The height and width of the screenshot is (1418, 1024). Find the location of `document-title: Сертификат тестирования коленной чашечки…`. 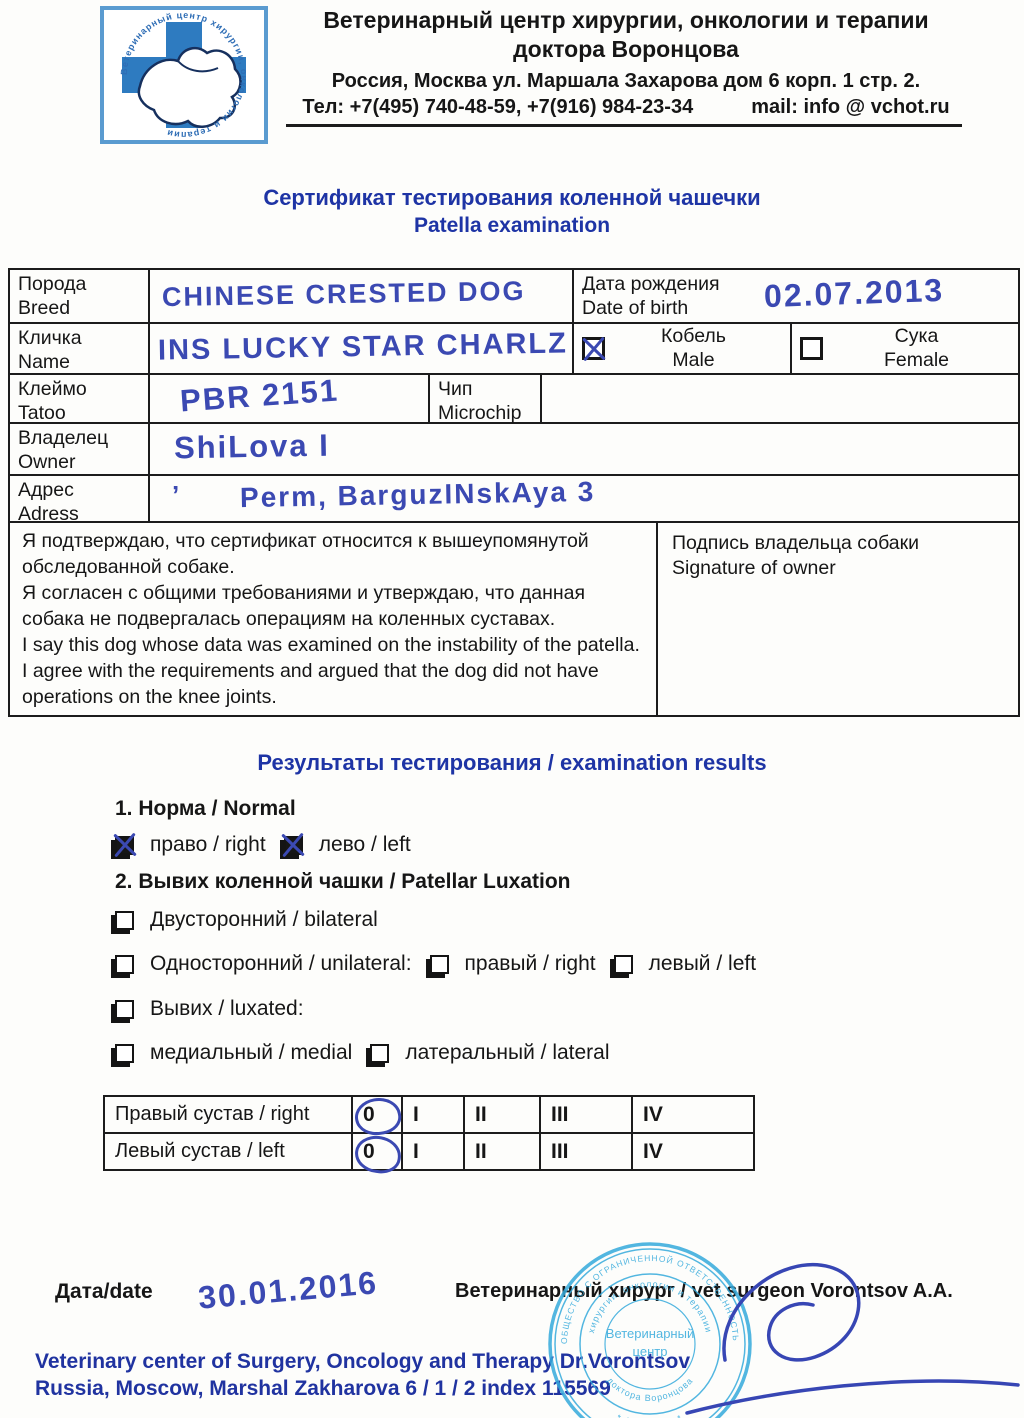

document-title: Сертификат тестирования коленной чашечки… is located at coordinates (512, 211).